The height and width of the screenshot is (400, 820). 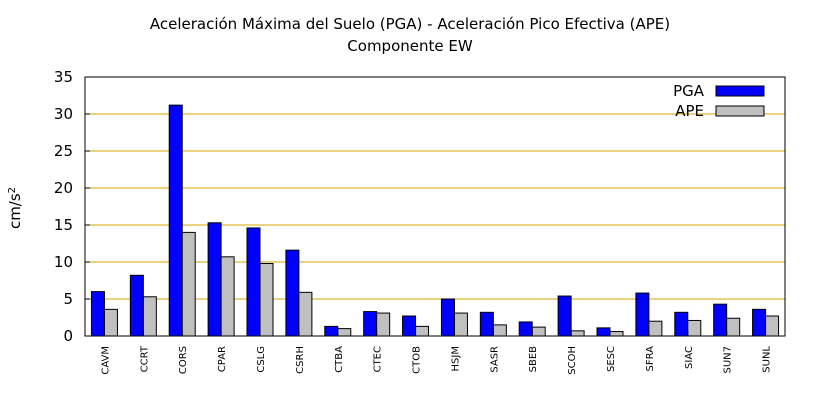 I want to click on y-ticks: 0 5 10 15 20 25 30 35, so click(x=72, y=206).